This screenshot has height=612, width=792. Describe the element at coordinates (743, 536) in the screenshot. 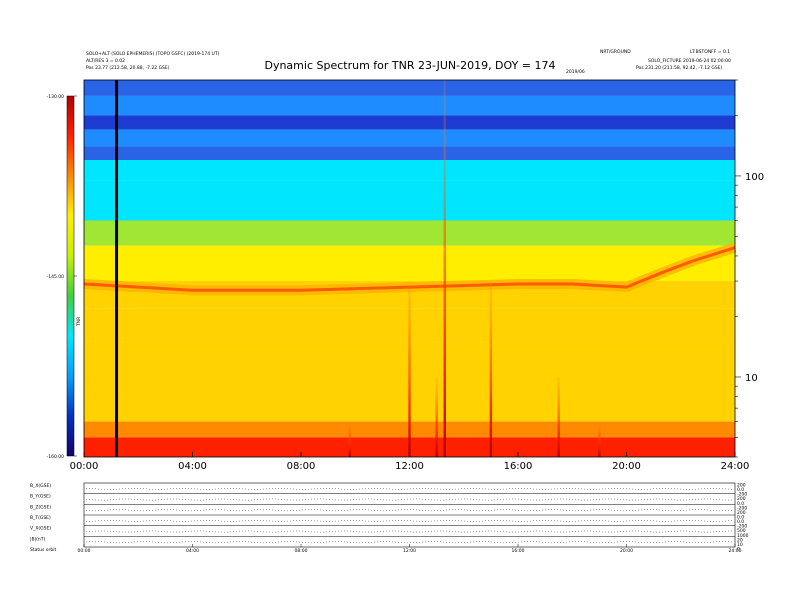

I see `sub-panel-right-label: 1000` at that location.